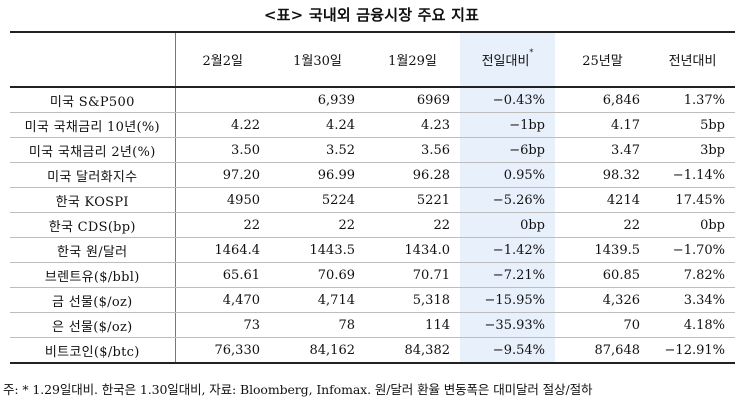 The image size is (743, 403). Describe the element at coordinates (507, 250) in the screenshot. I see `value-day-change: −1.42%` at that location.